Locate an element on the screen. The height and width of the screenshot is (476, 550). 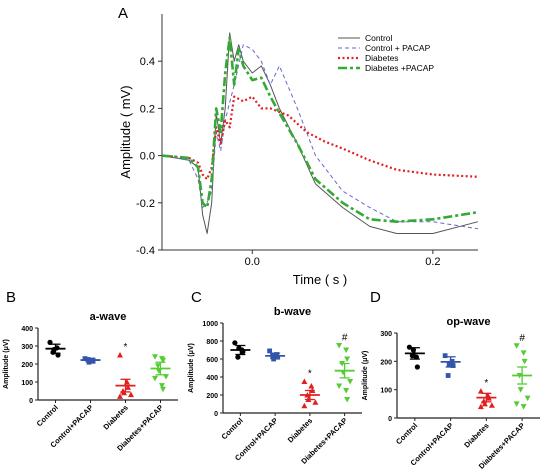
y-tick-label: -0.2 is located at coordinates (145, 204).